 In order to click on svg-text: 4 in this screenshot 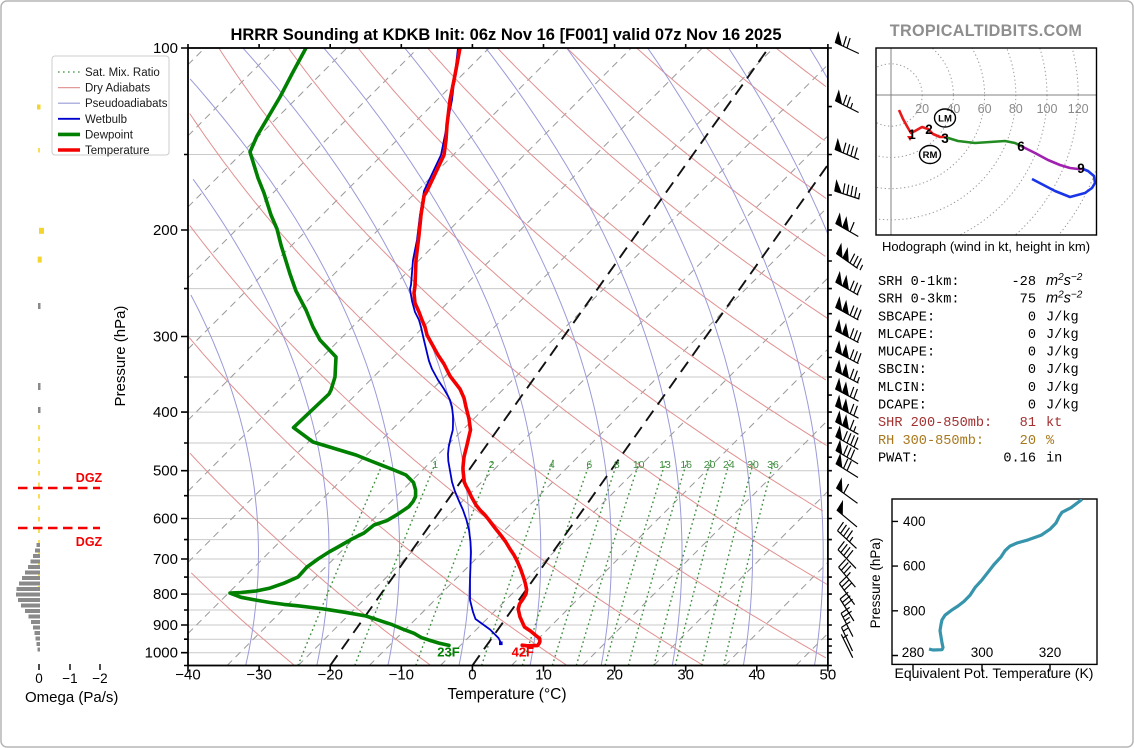, I will do `click(552, 465)`.